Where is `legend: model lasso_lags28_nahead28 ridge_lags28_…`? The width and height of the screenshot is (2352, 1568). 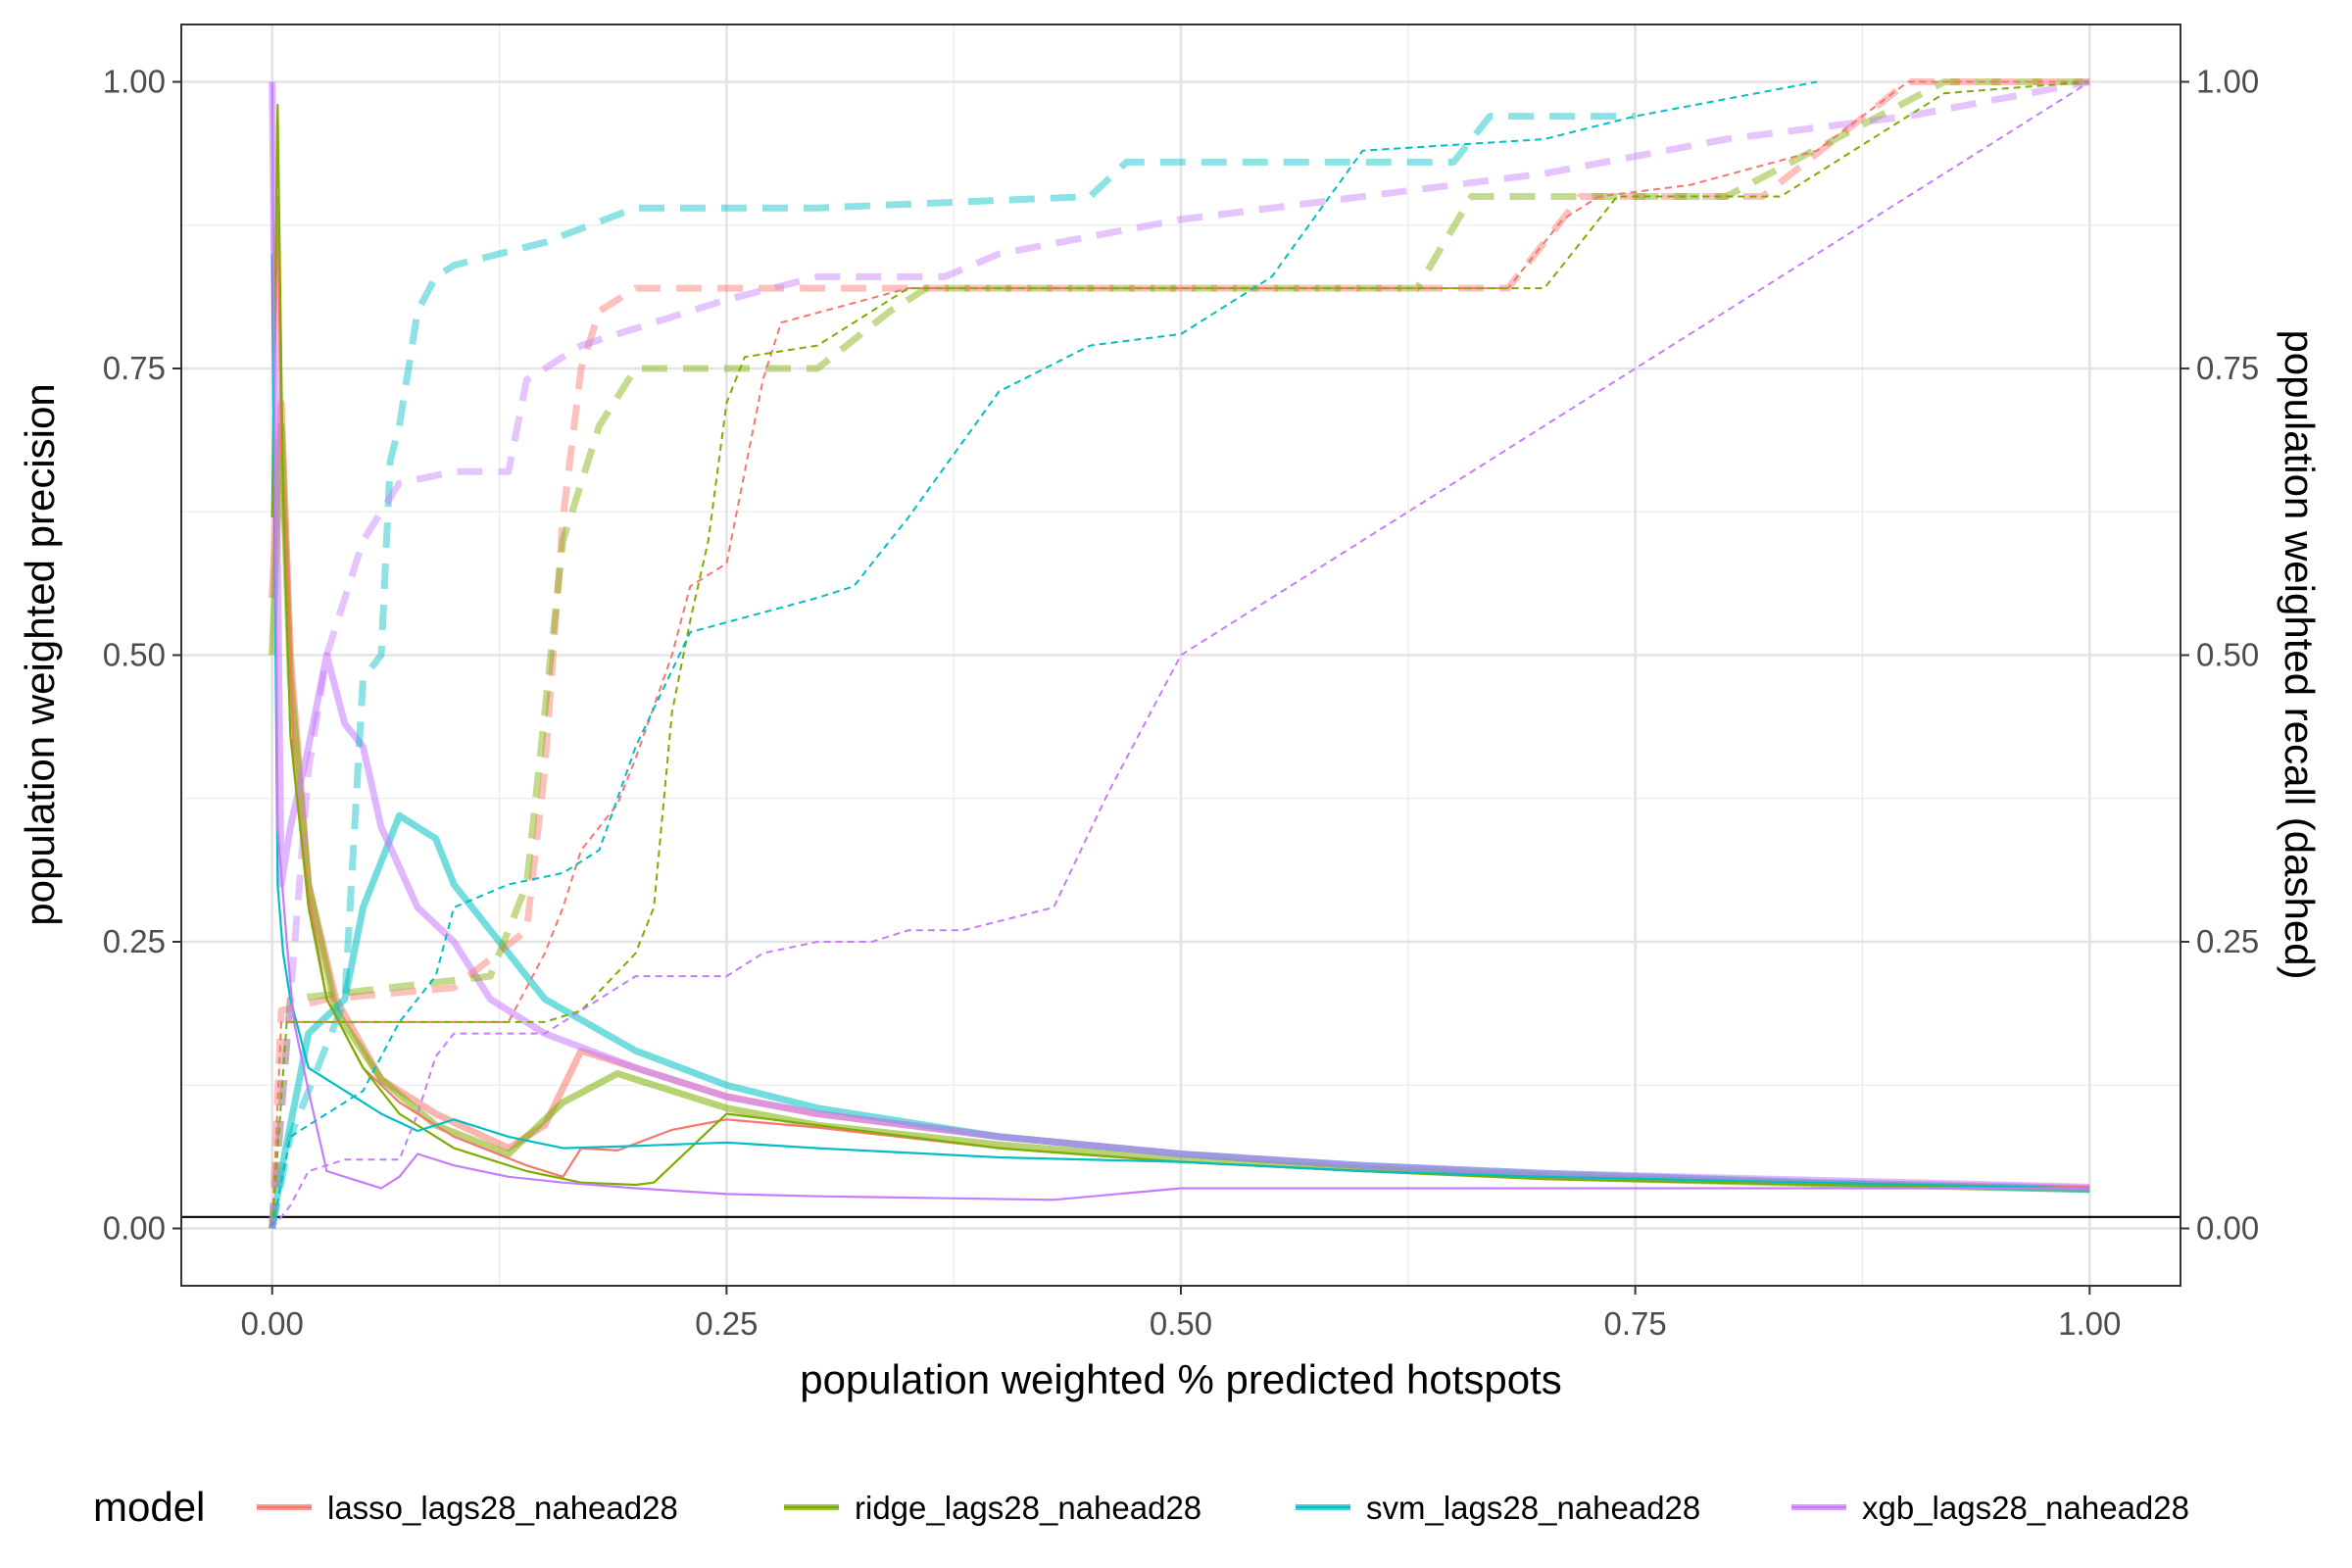
legend: model lasso_lags28_nahead28 ridge_lags28_… is located at coordinates (1141, 1507).